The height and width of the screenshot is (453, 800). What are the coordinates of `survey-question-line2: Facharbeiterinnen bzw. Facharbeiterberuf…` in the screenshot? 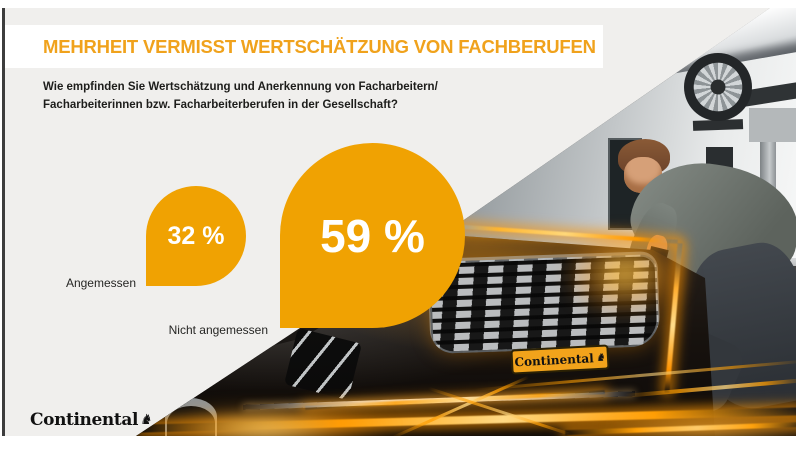 It's located at (220, 105).